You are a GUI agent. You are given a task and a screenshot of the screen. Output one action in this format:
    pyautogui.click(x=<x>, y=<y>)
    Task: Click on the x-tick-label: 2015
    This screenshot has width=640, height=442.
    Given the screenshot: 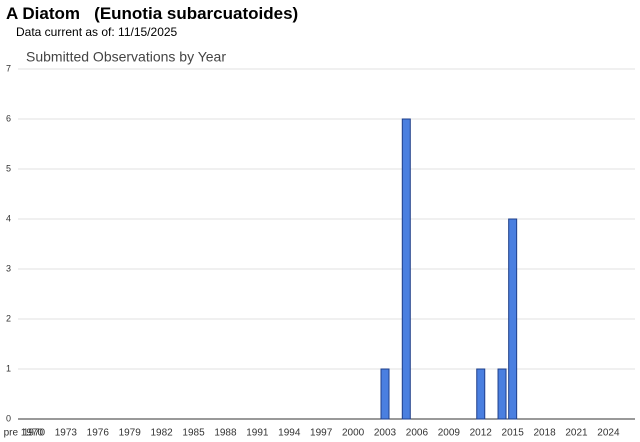 What is the action you would take?
    pyautogui.click(x=513, y=433)
    